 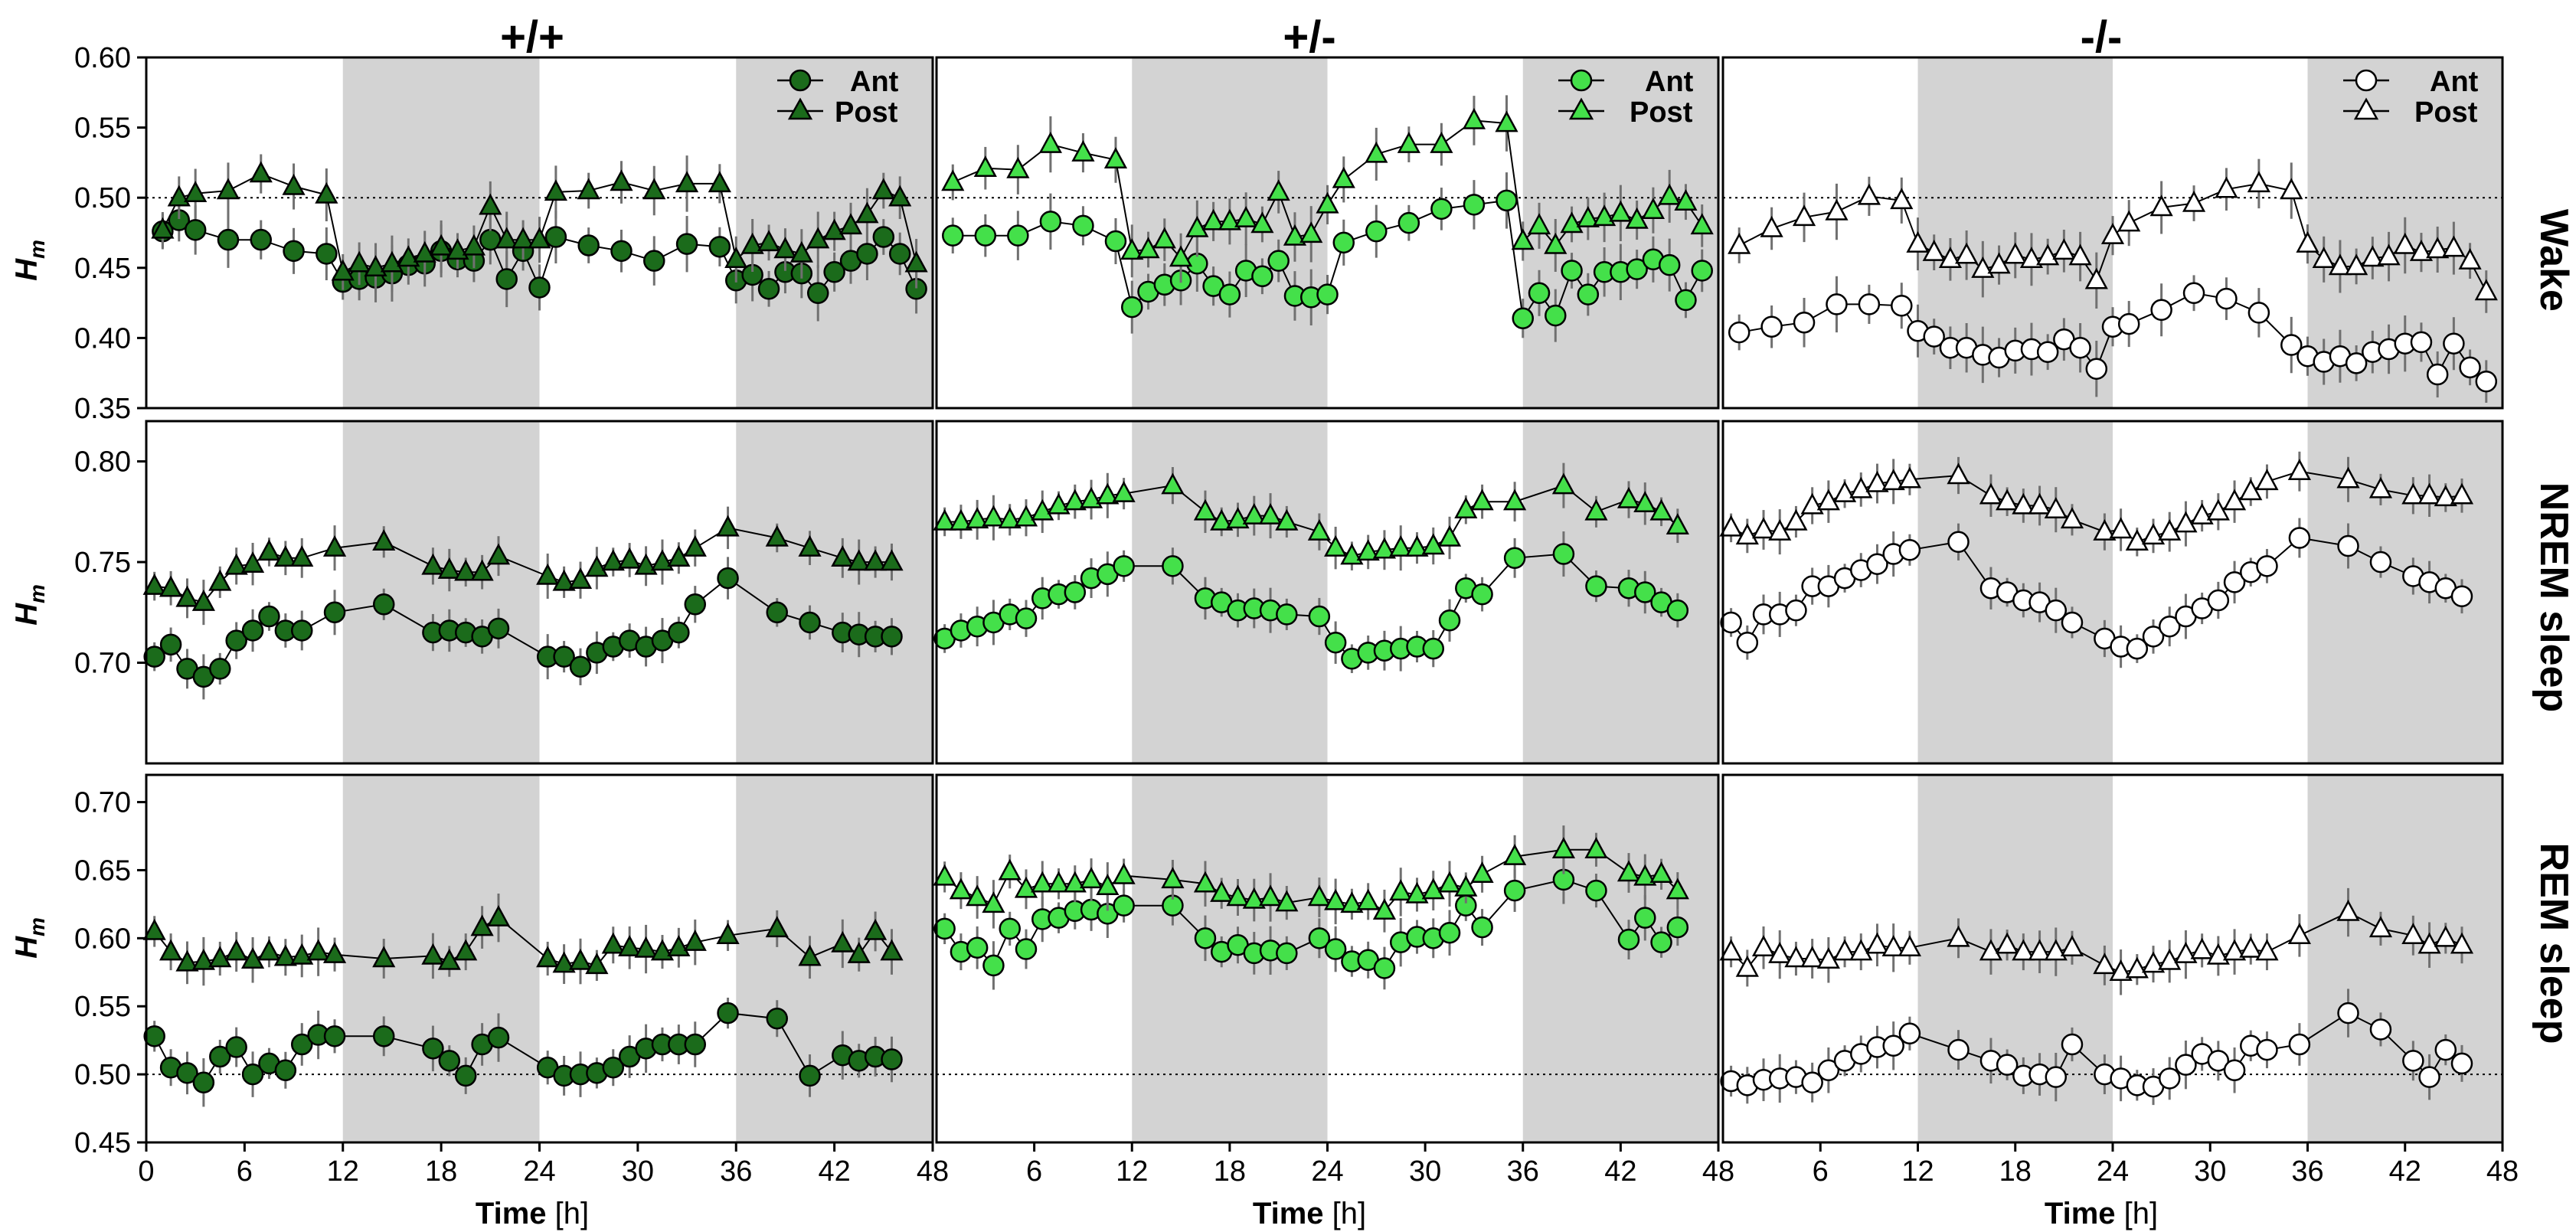 What do you see at coordinates (1669, 82) in the screenshot?
I see `legend-ant-label: Ant` at bounding box center [1669, 82].